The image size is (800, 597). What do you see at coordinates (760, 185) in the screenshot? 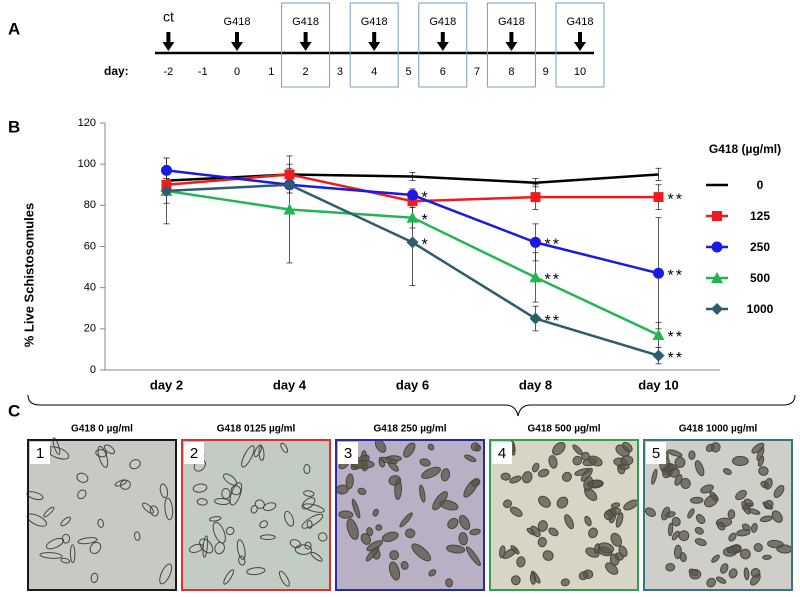
I see `legend-label: 0` at bounding box center [760, 185].